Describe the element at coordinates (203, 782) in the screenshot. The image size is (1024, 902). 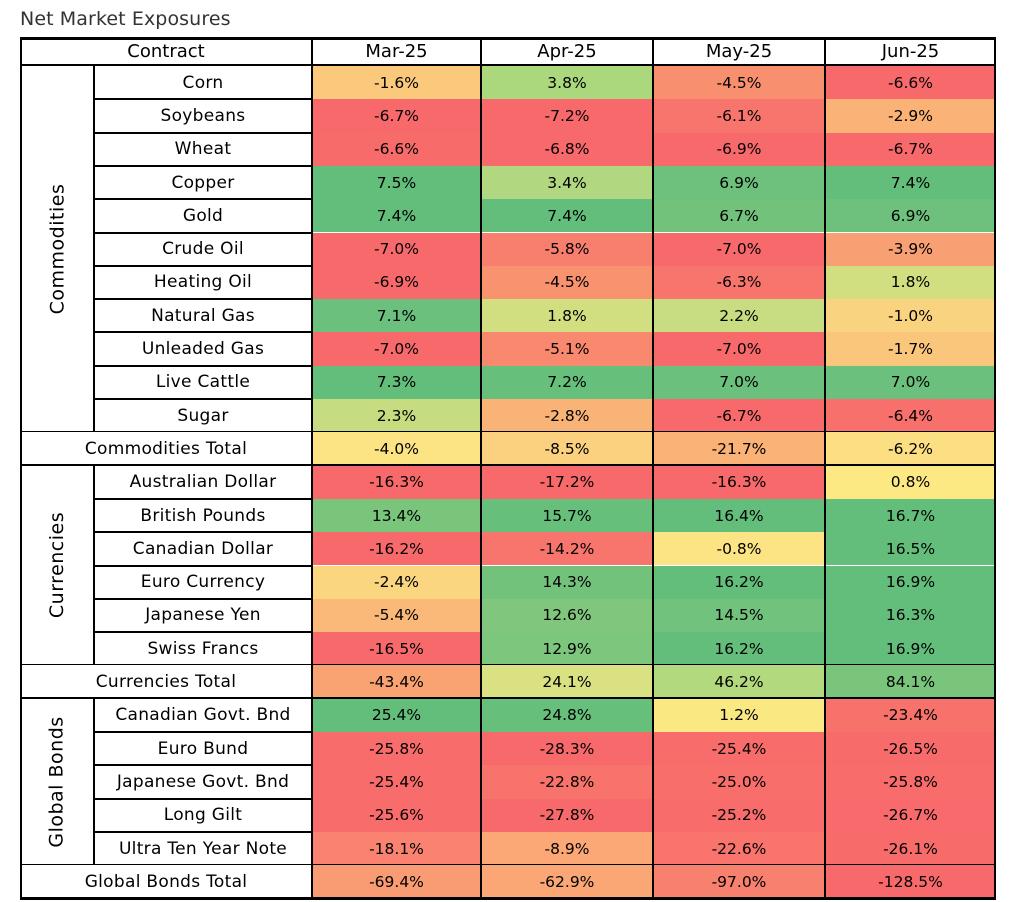
I see `row-label: Japanese Govt. Bnd` at that location.